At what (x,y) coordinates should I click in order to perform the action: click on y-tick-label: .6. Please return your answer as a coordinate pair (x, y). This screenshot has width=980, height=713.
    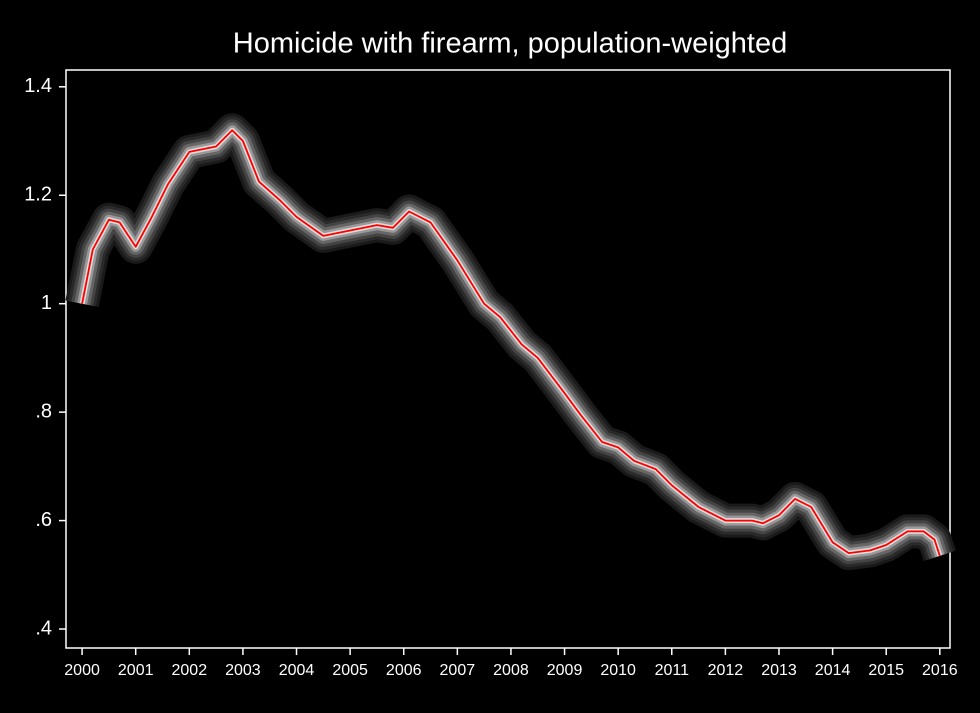
    Looking at the image, I should click on (43, 520).